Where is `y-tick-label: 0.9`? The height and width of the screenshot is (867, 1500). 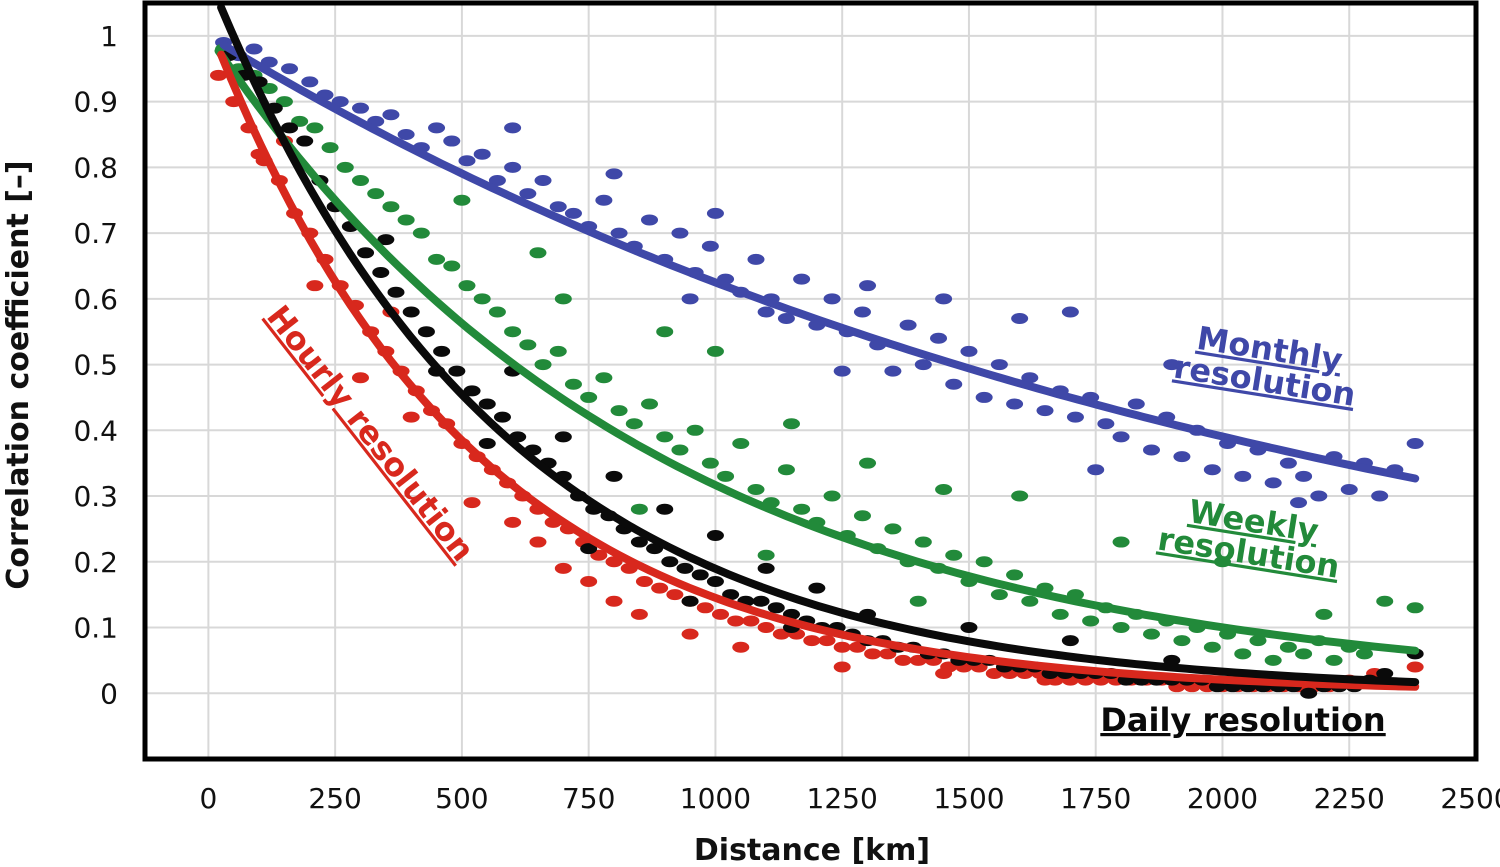 y-tick-label: 0.9 is located at coordinates (95, 102).